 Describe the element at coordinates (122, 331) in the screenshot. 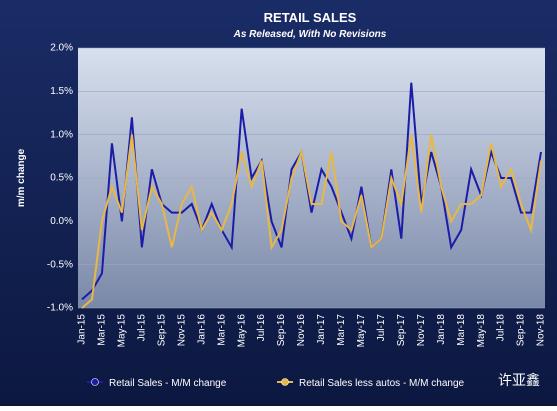

I see `x-tick-label: May-15` at that location.